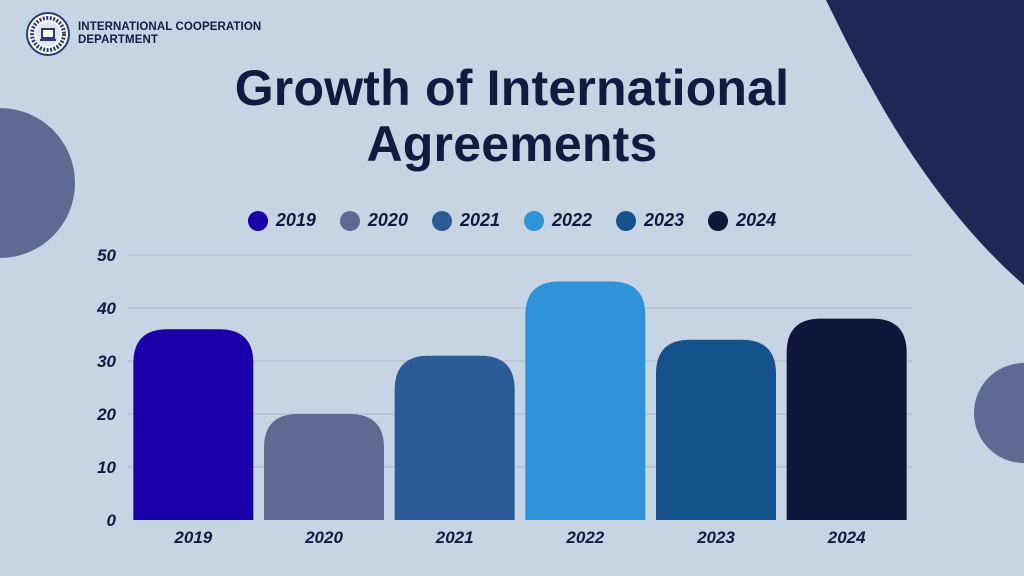  What do you see at coordinates (106, 255) in the screenshot?
I see `y-tick-label: 50` at bounding box center [106, 255].